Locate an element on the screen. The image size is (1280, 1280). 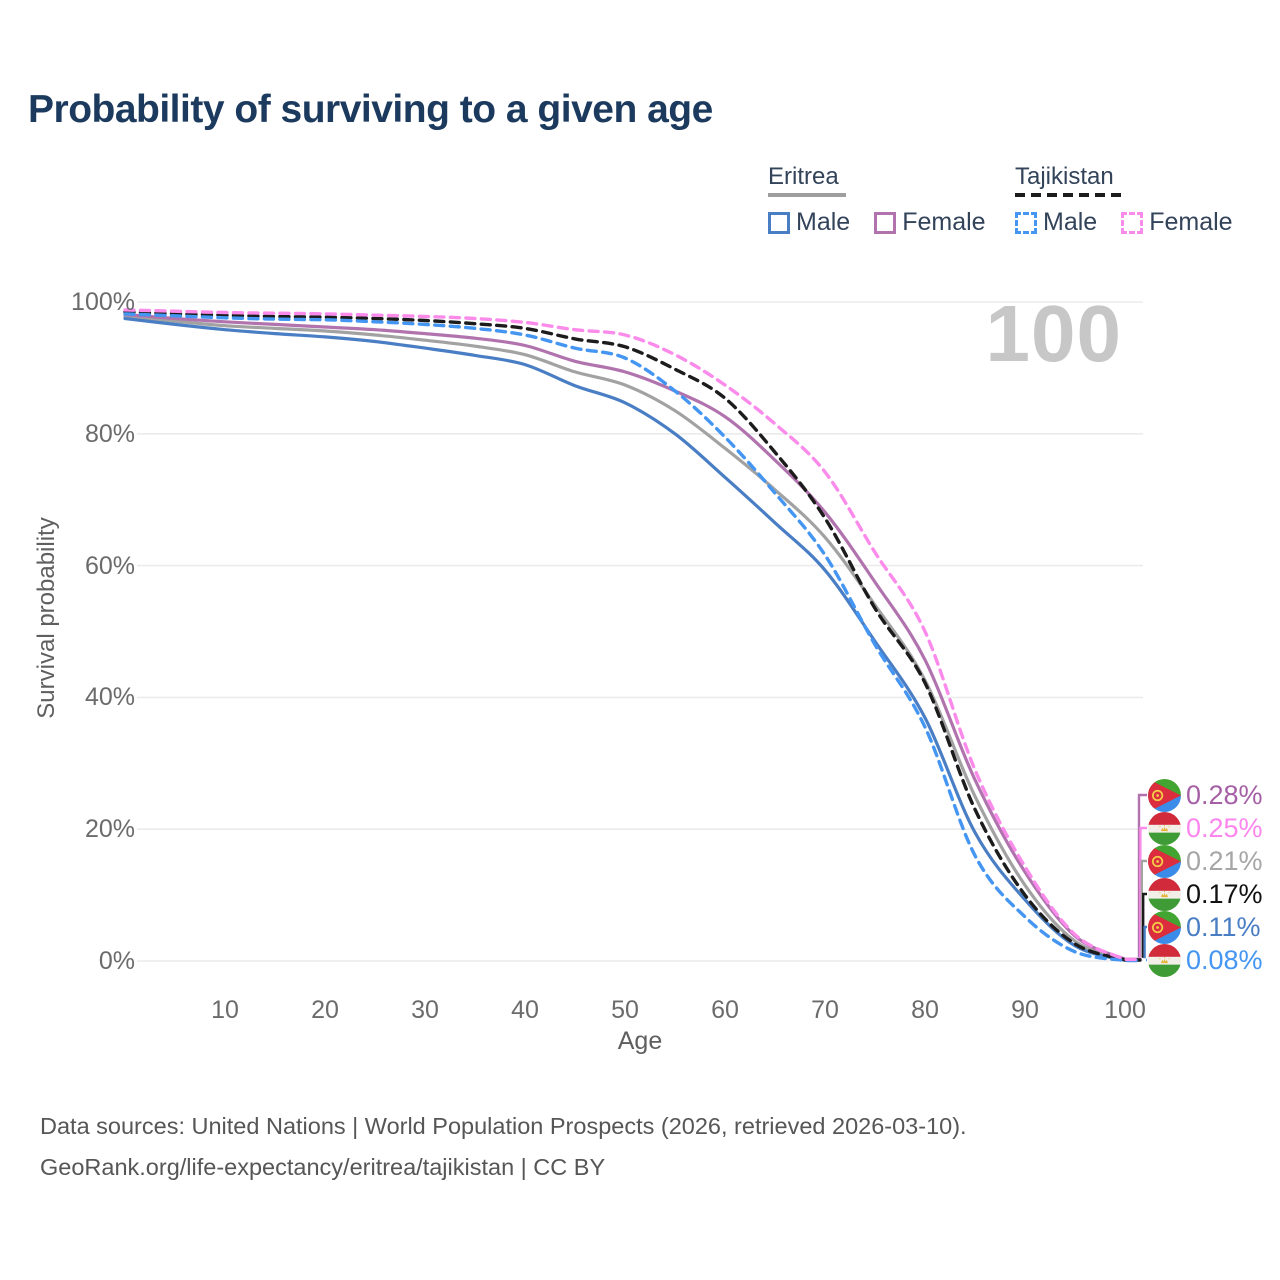
end-value-label: 0.17% is located at coordinates (1205, 894).